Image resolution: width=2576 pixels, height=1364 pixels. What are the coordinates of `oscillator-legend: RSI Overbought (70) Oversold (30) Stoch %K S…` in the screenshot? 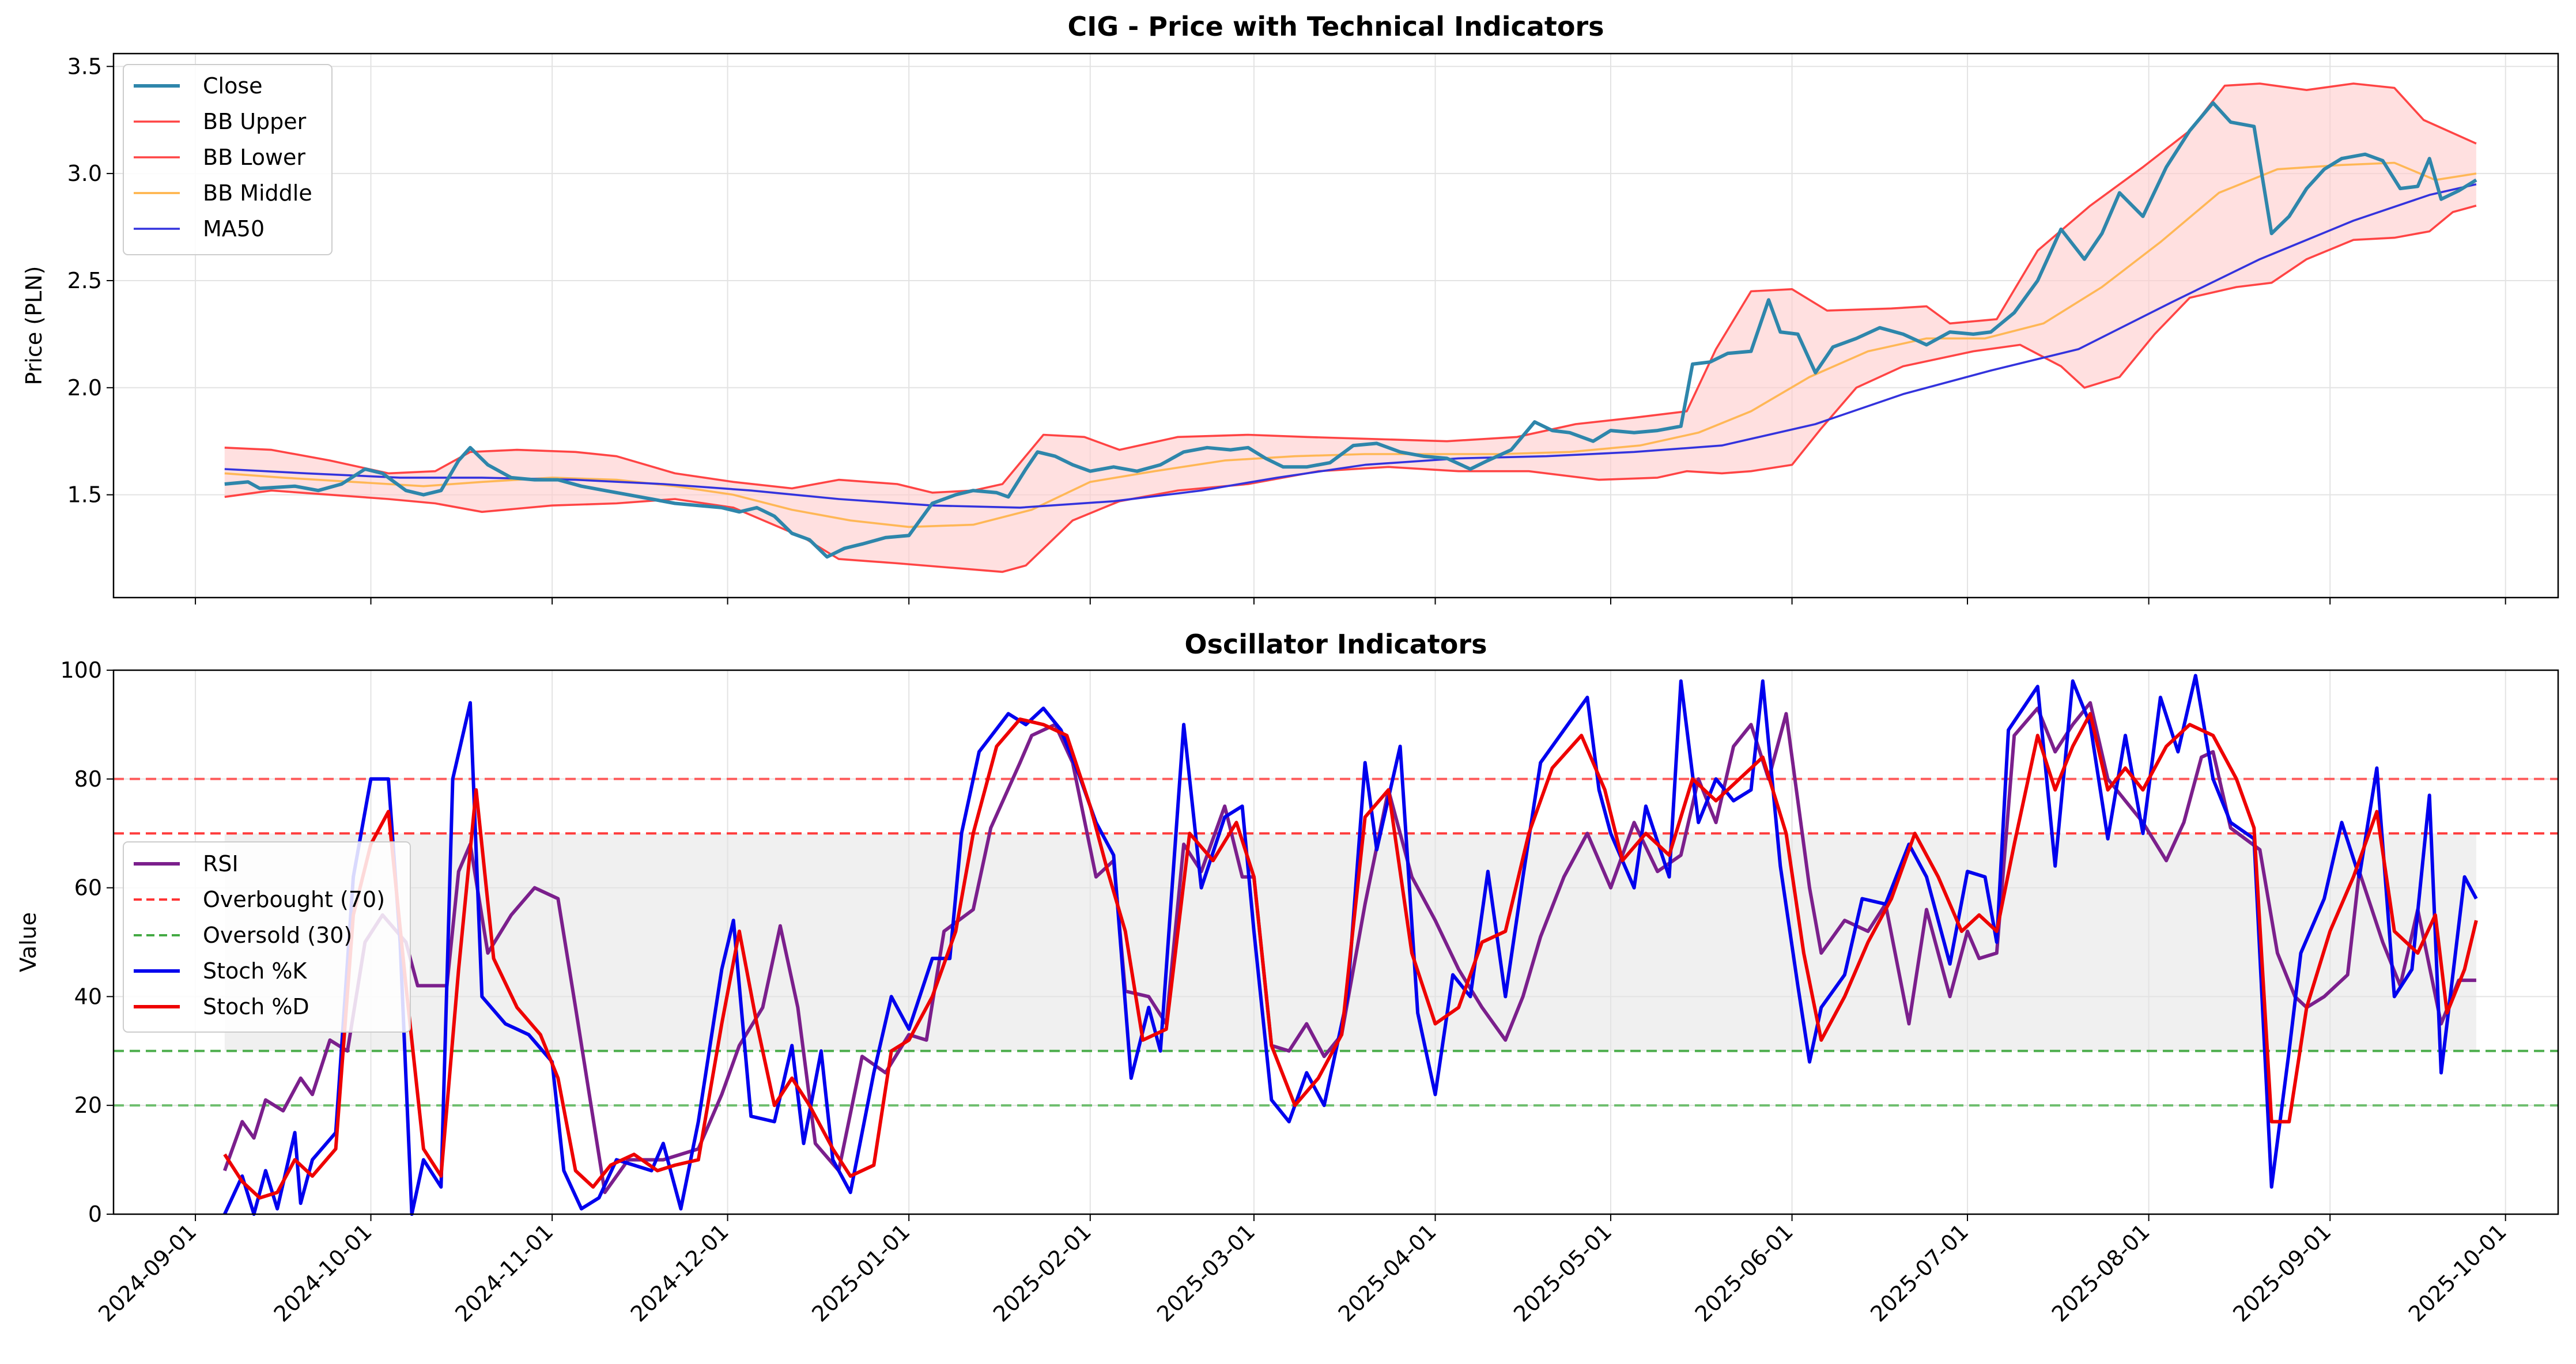 It's located at (267, 937).